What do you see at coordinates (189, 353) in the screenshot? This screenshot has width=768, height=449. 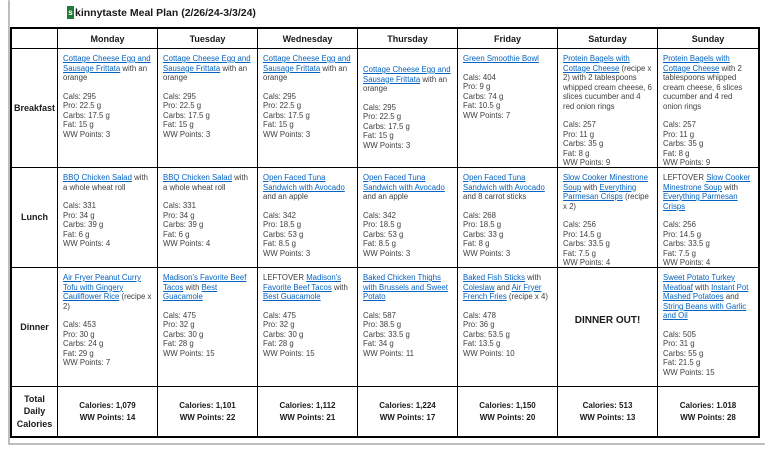 I see `stat-line: WW Points: 15` at bounding box center [189, 353].